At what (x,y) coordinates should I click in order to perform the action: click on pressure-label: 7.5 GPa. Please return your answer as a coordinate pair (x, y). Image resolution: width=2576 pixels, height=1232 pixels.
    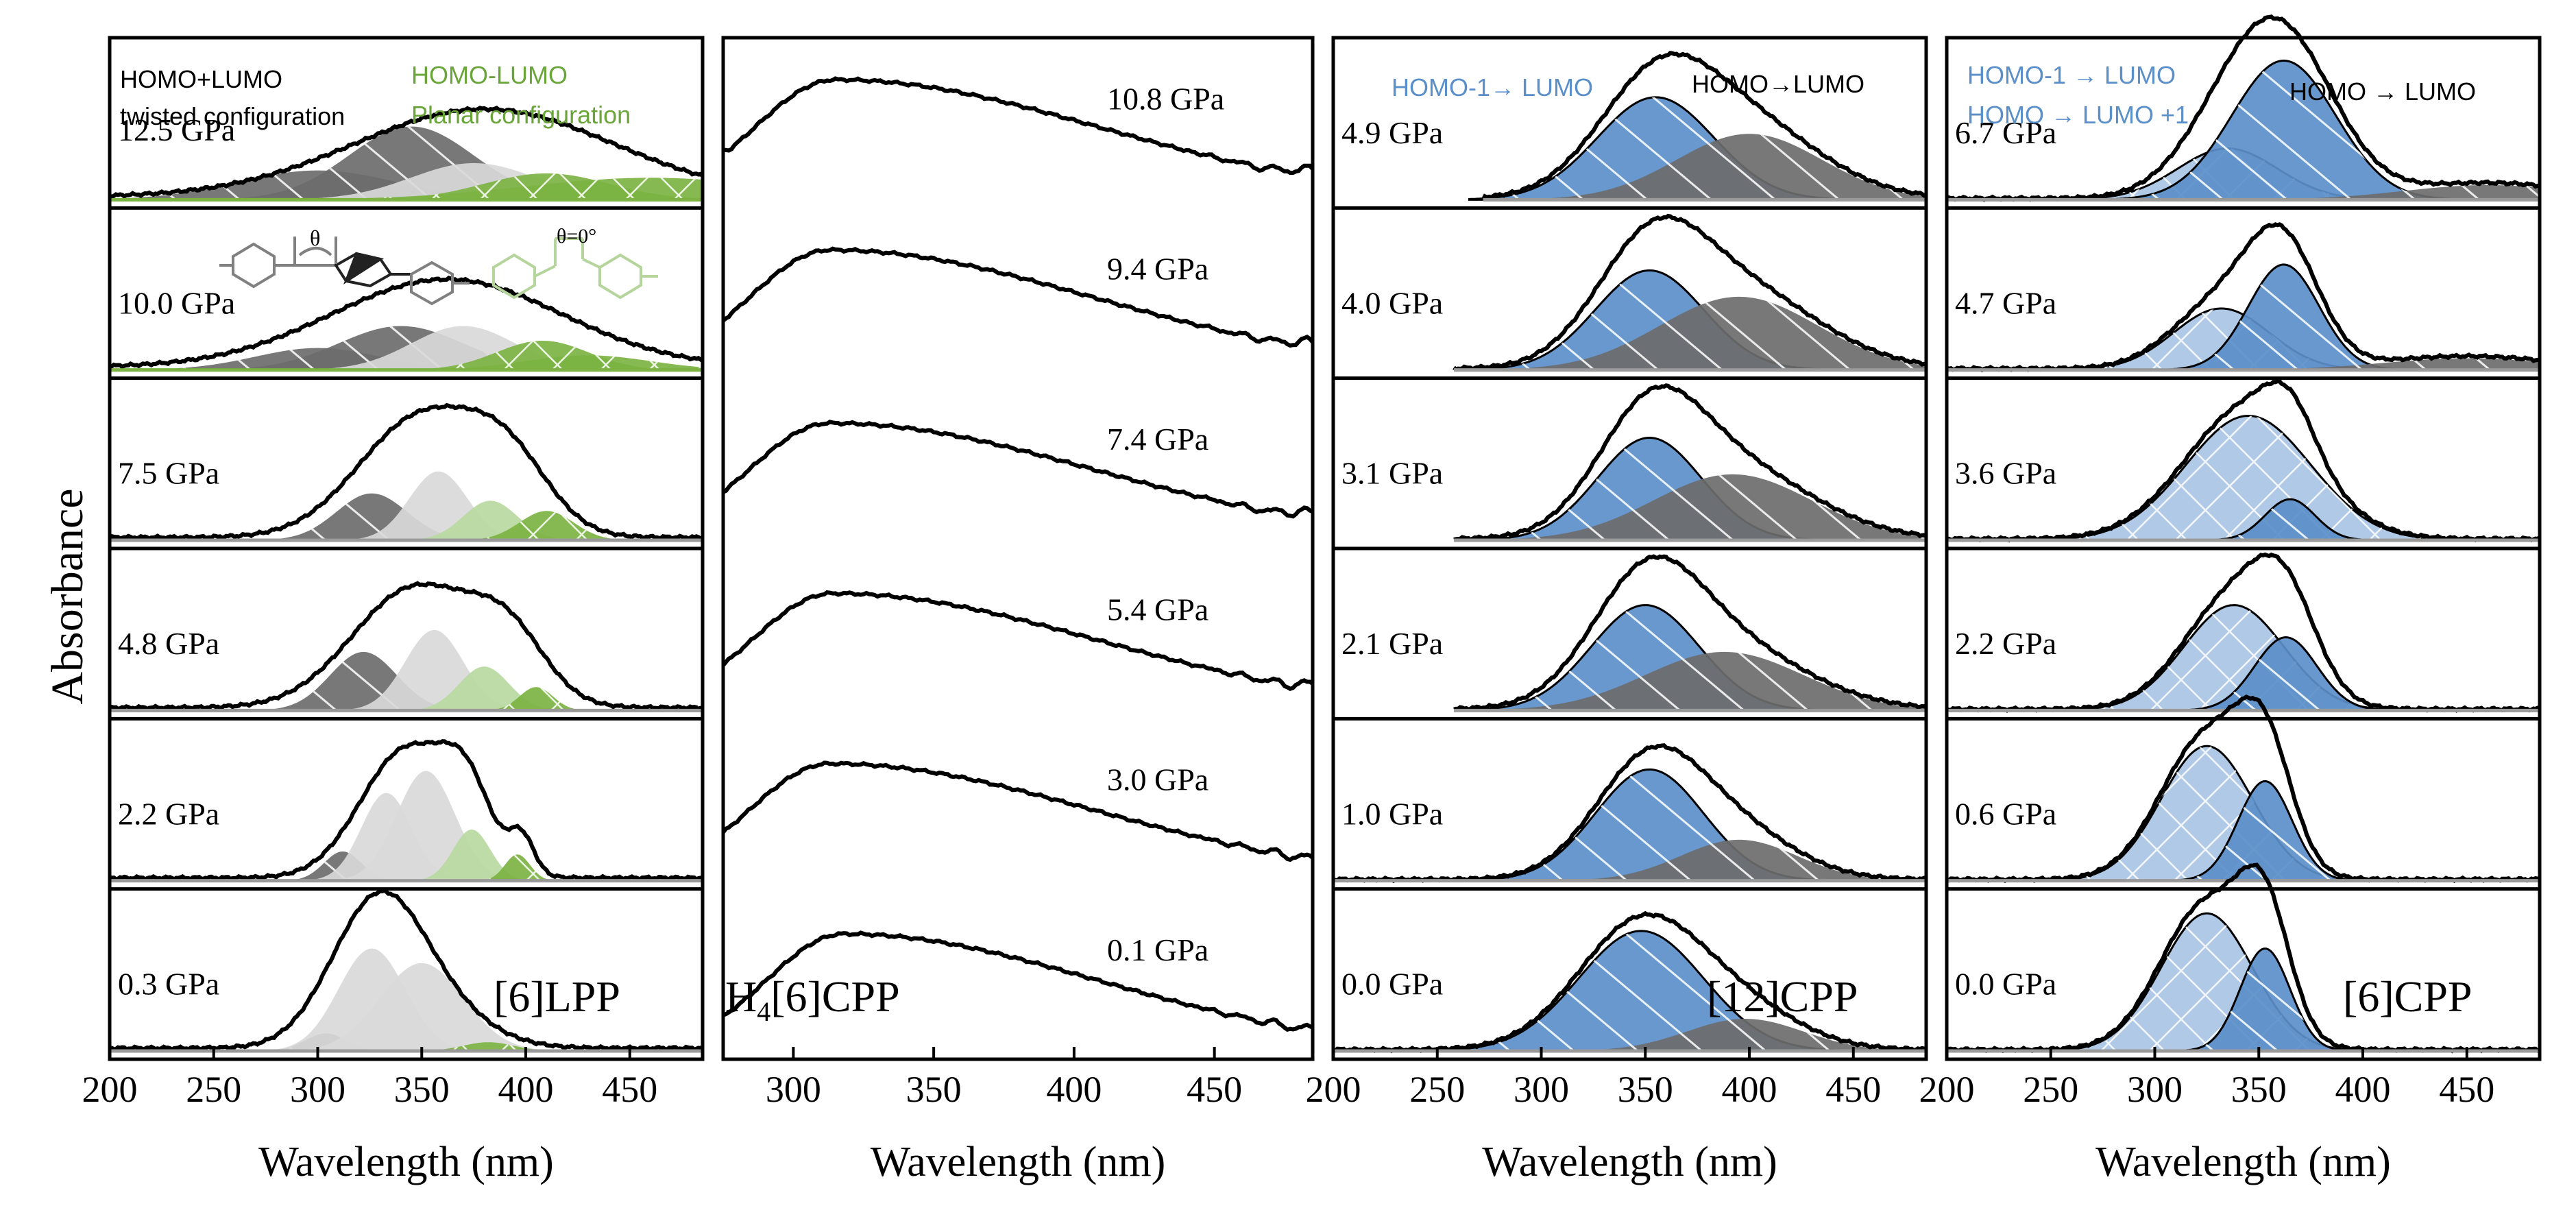
    Looking at the image, I should click on (168, 473).